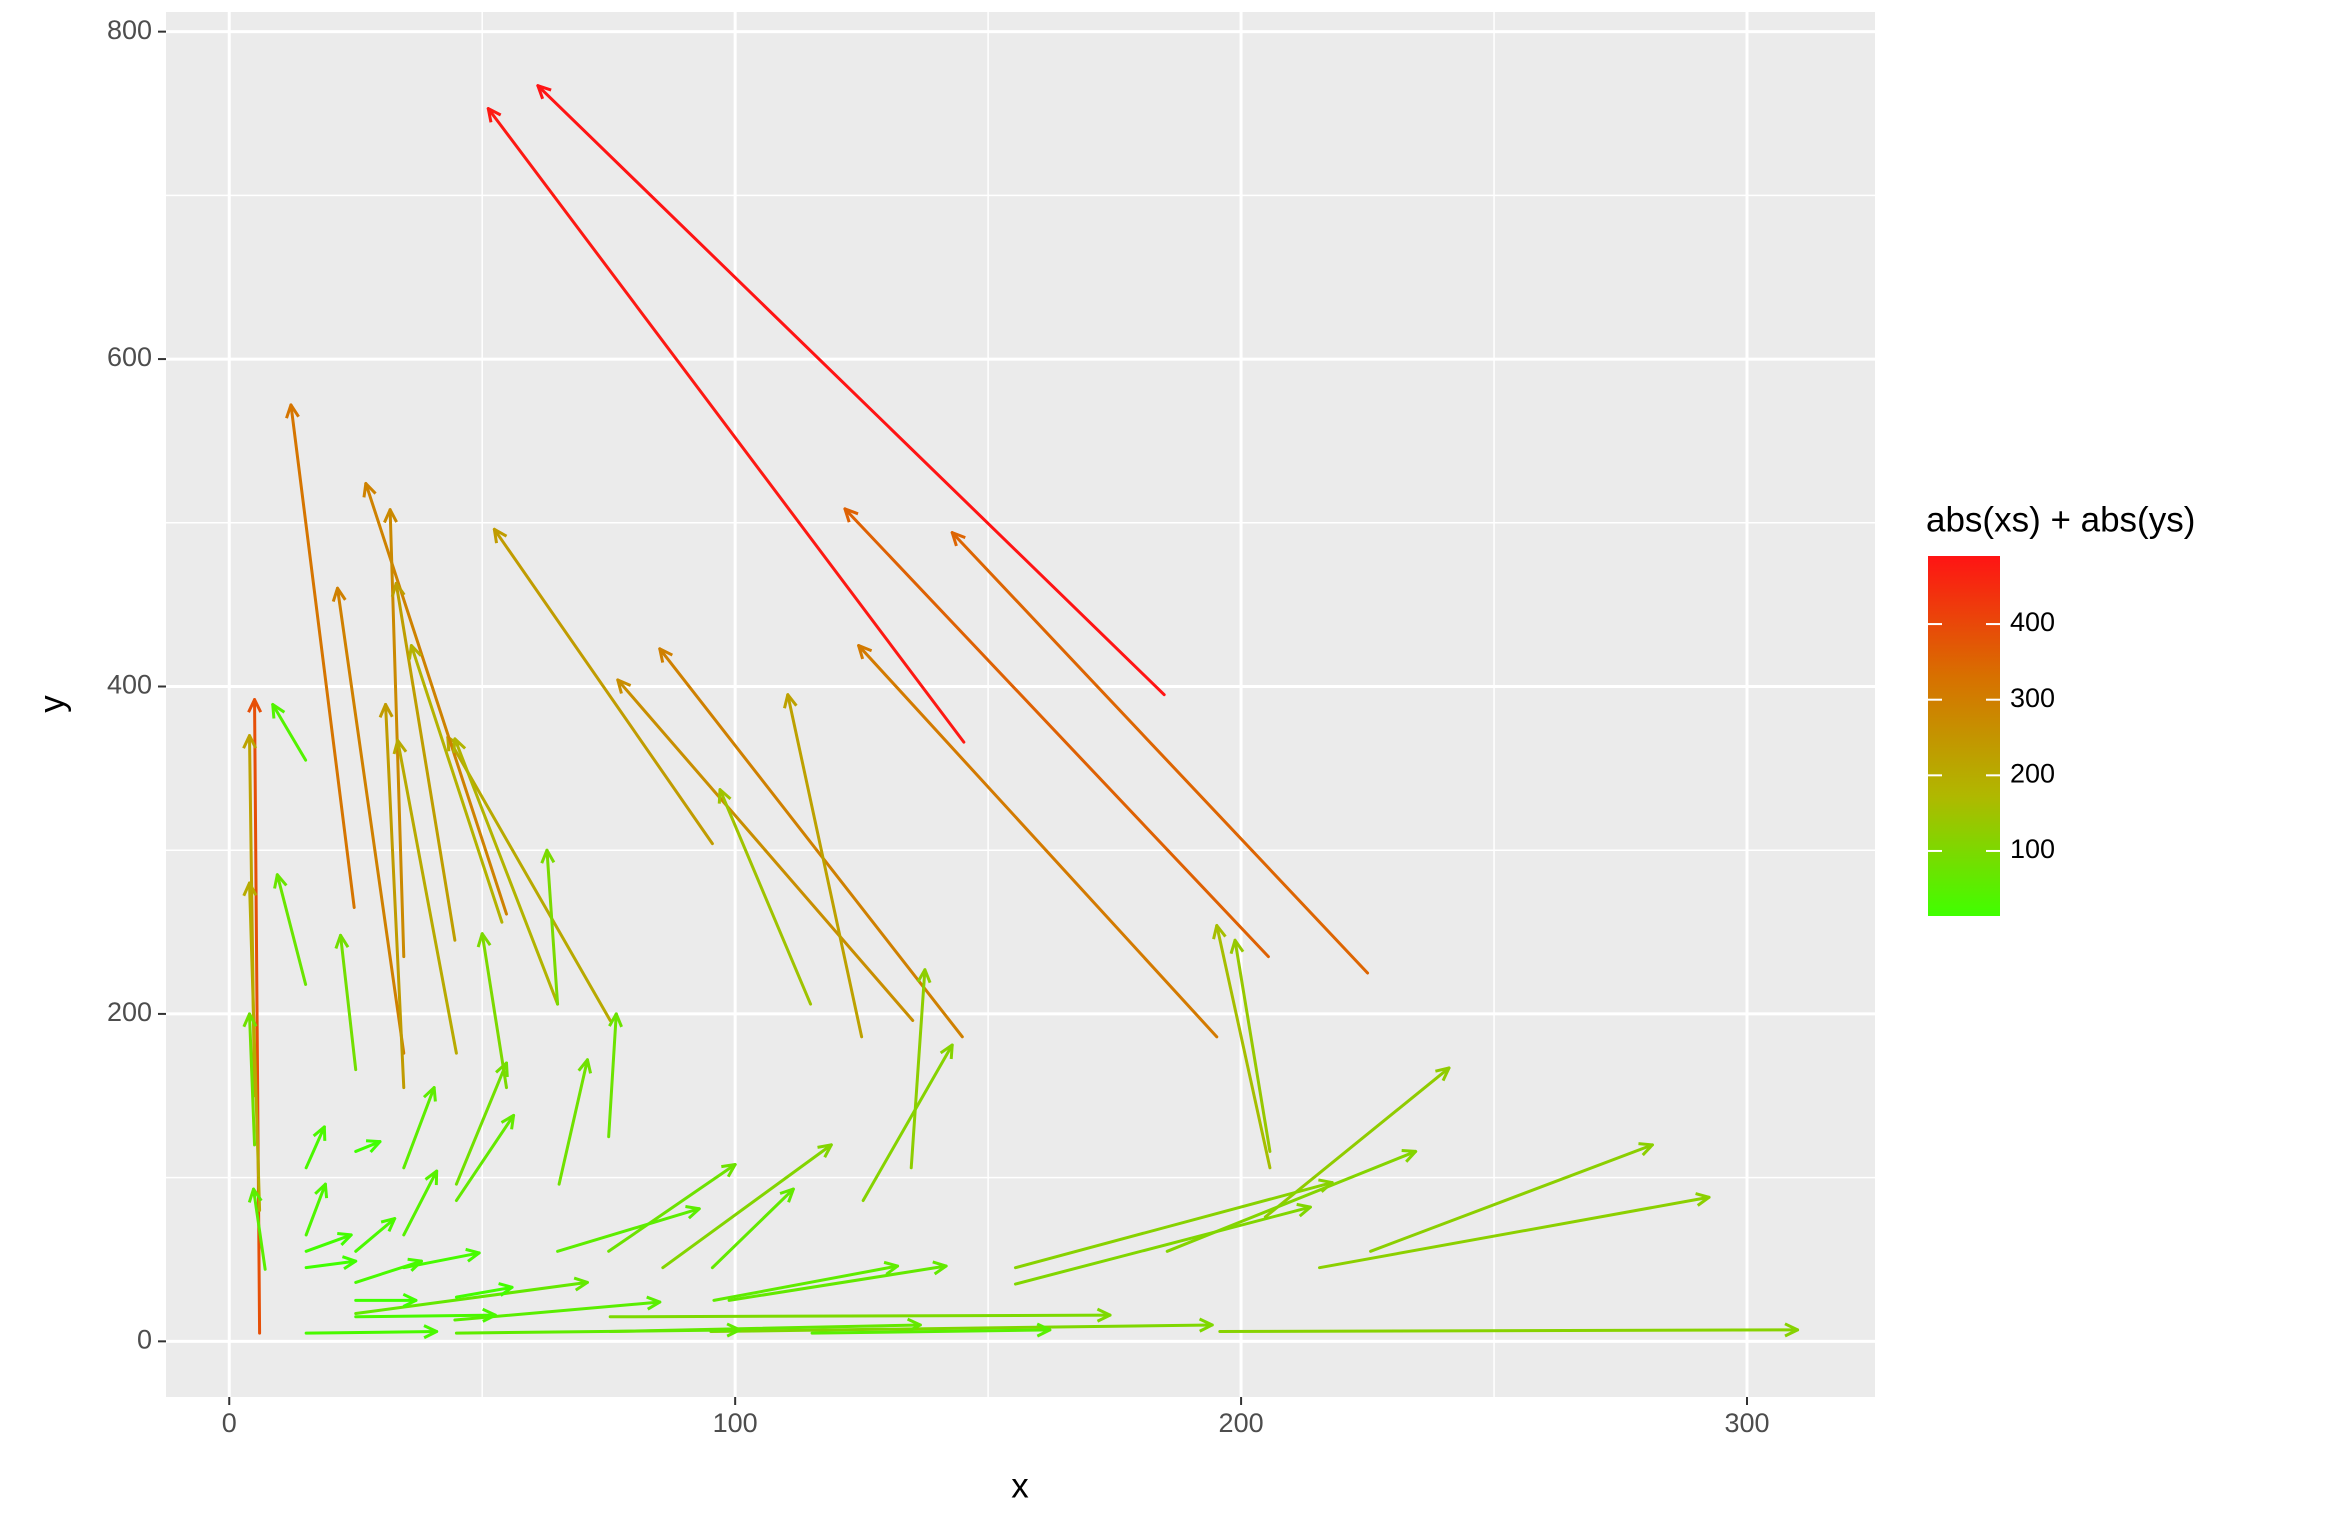 The image size is (2337, 1516). I want to click on y-tick-label: 200, so click(129, 1012).